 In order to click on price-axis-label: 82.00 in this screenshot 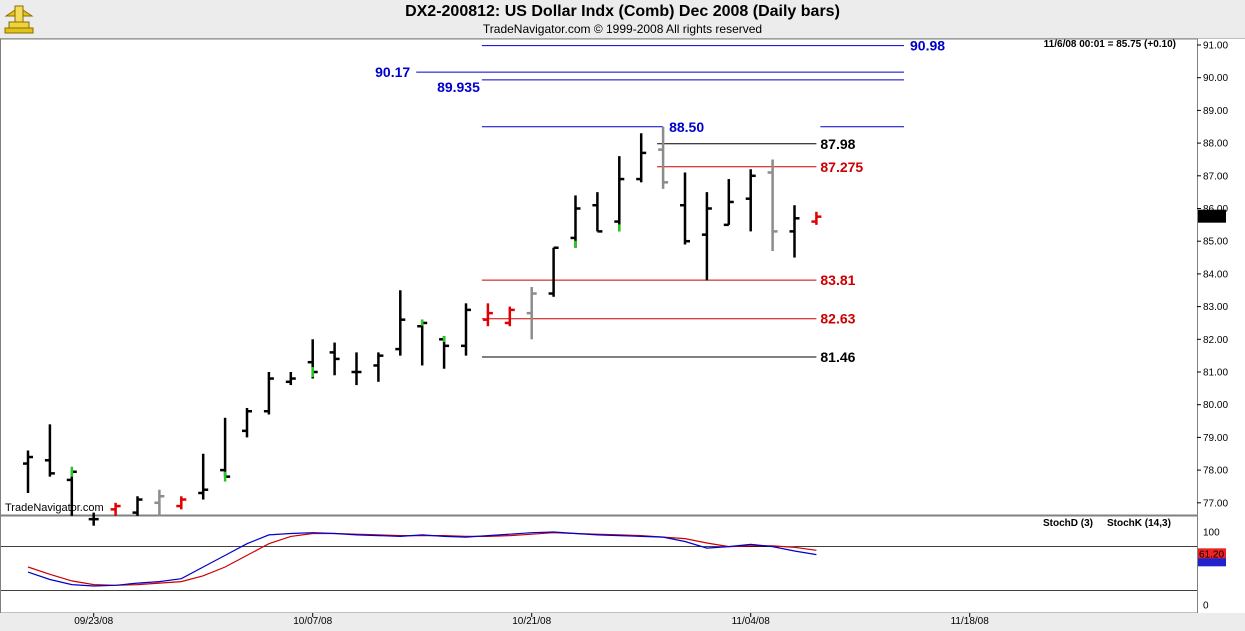, I will do `click(1215, 340)`.